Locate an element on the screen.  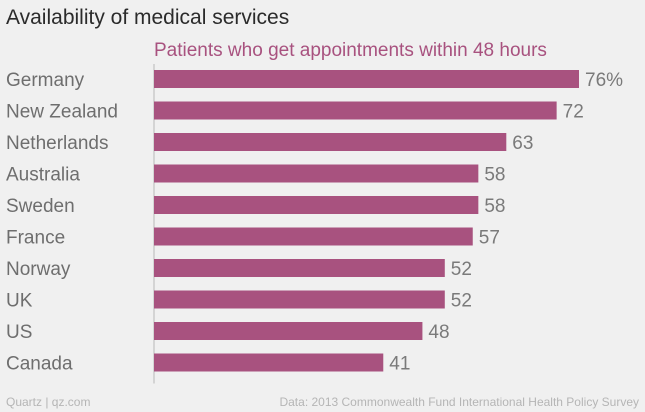
value-label: 48 is located at coordinates (438, 332).